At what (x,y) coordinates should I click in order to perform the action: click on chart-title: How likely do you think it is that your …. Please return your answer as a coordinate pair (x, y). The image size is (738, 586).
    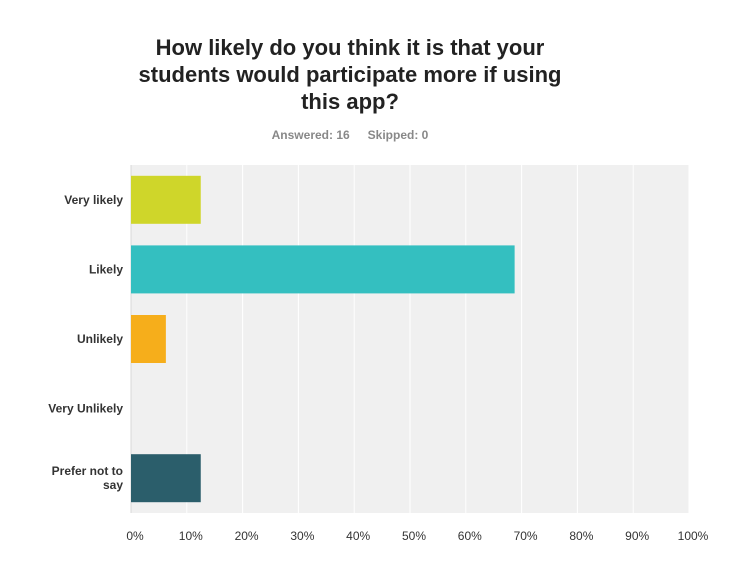
    Looking at the image, I should click on (350, 74).